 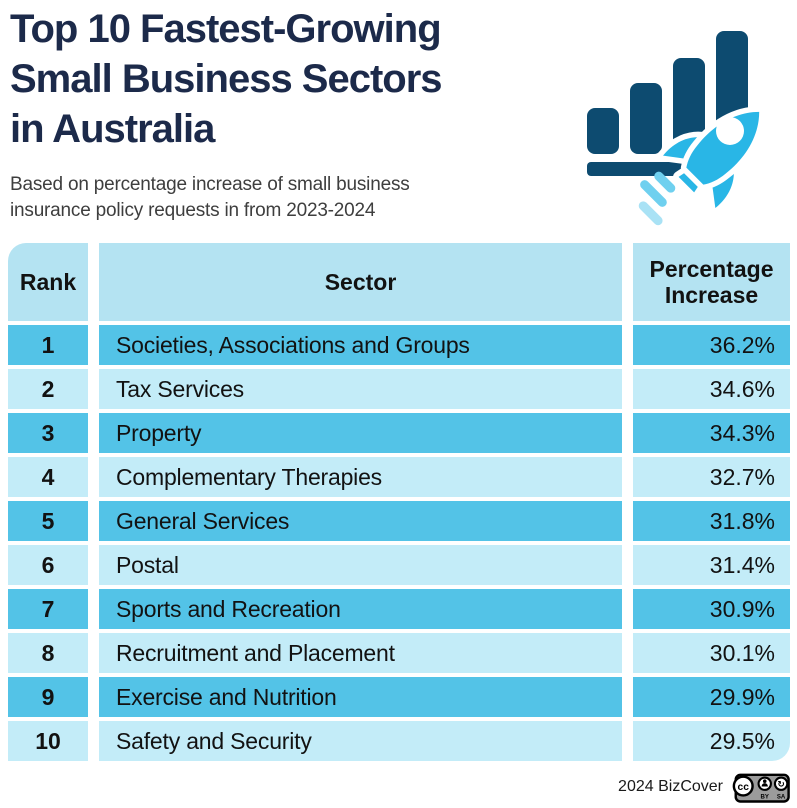 I want to click on cc-sa-icon: ↻, so click(x=781, y=783).